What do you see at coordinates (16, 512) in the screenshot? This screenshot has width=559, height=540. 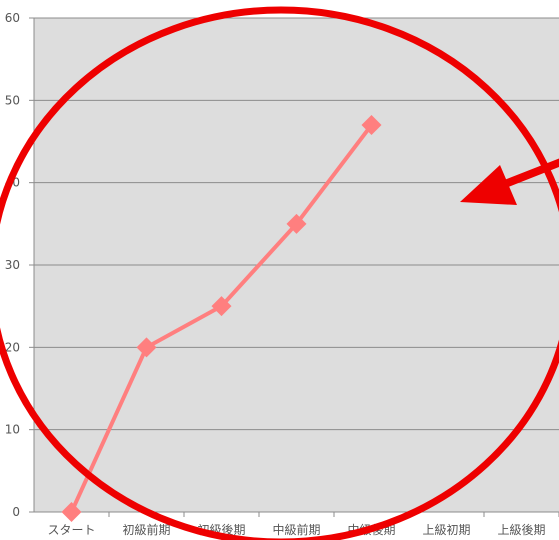 I see `y-tick-label-0: 0` at bounding box center [16, 512].